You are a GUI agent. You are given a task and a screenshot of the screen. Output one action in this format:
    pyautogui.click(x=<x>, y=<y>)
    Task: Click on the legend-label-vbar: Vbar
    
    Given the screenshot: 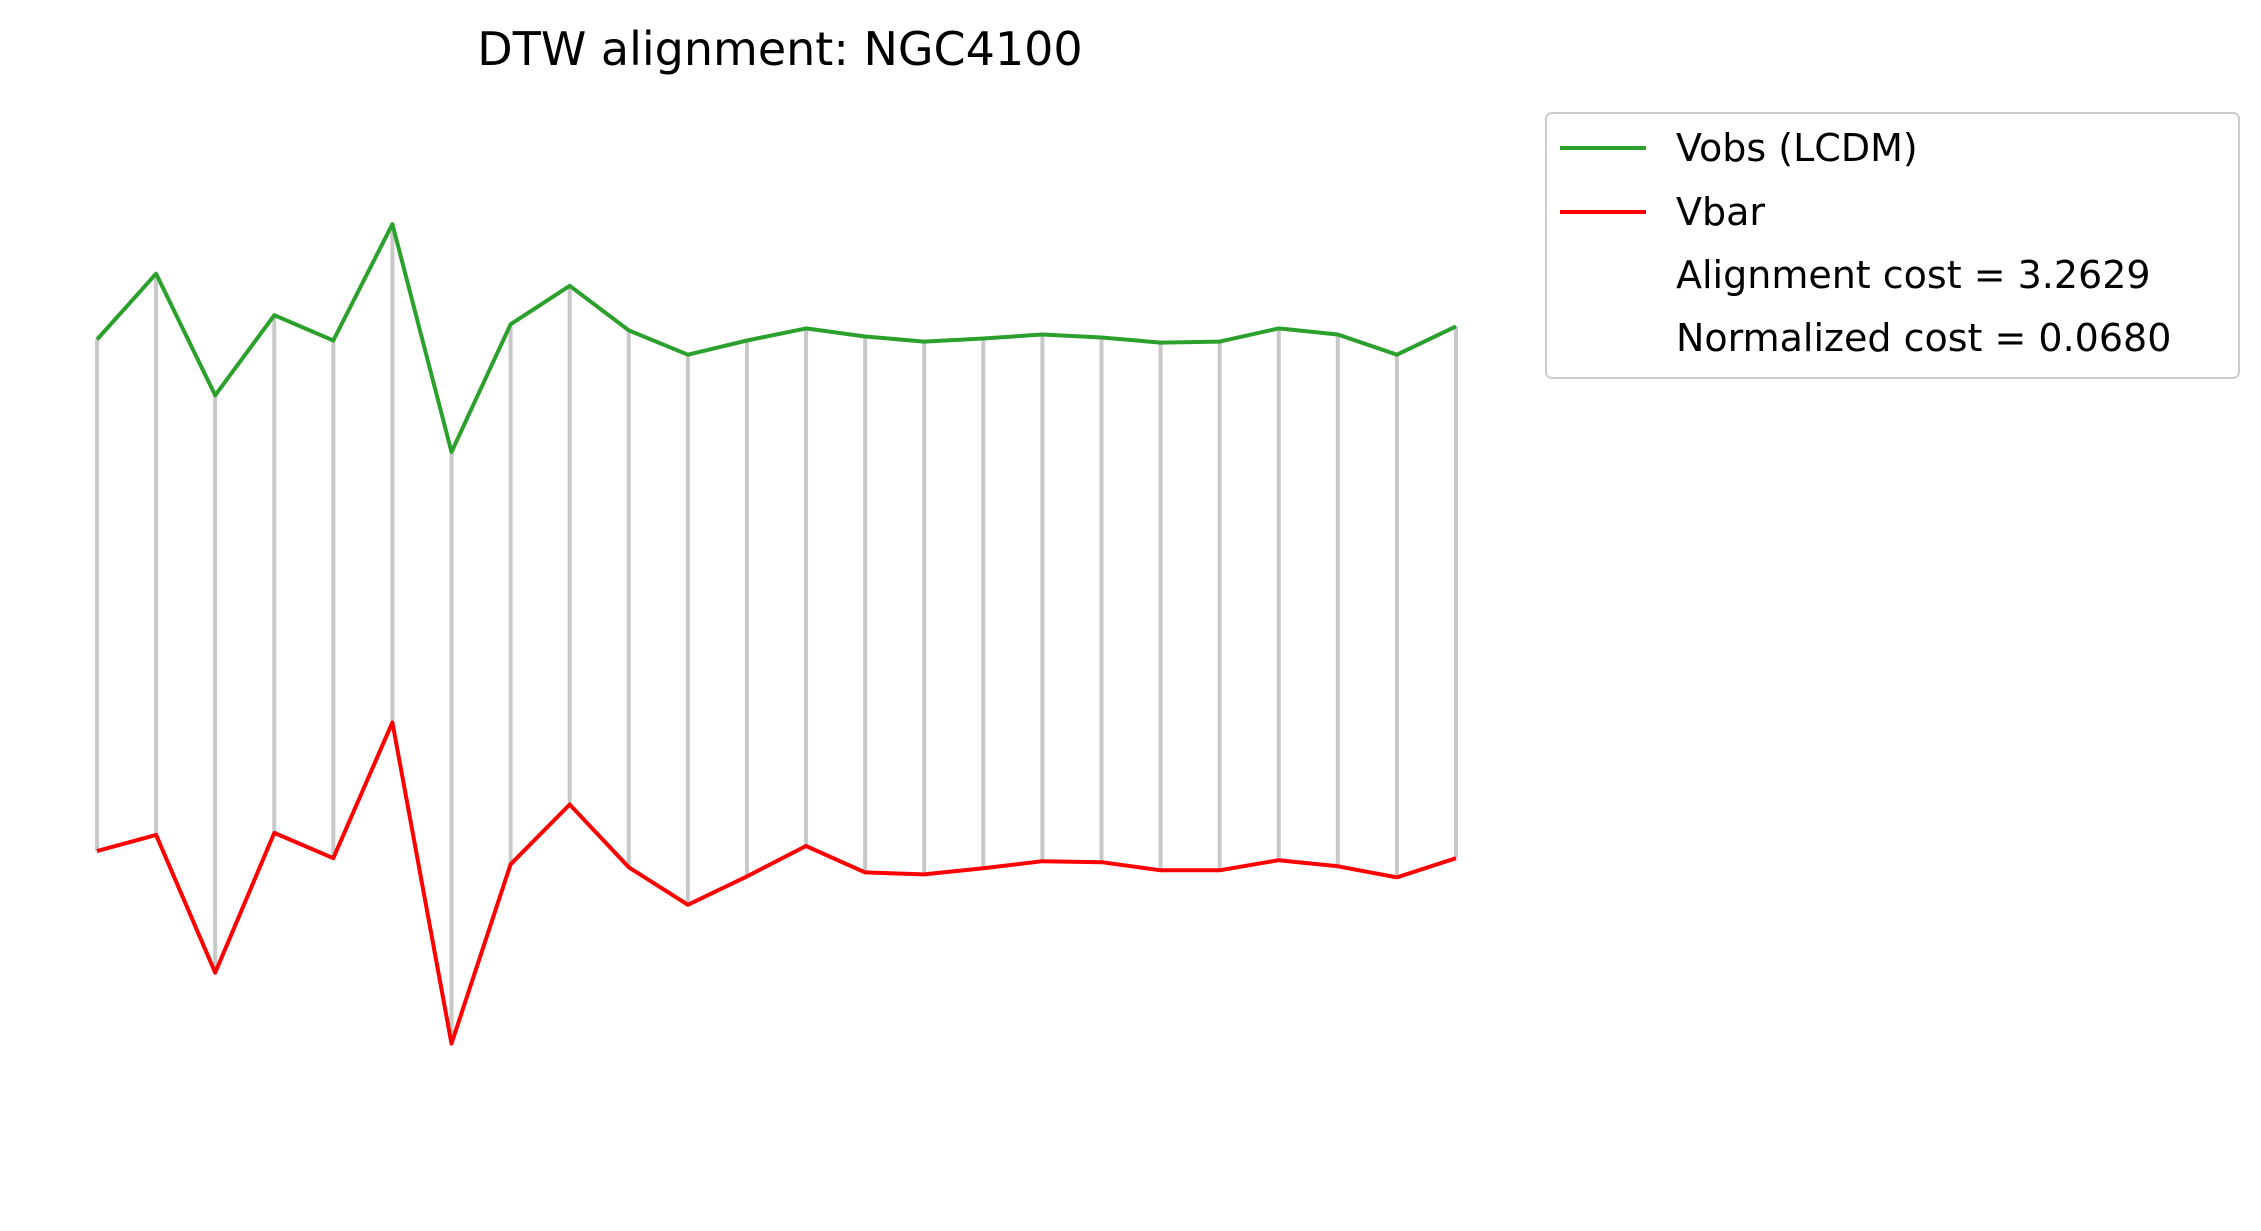 What is the action you would take?
    pyautogui.click(x=1720, y=212)
    